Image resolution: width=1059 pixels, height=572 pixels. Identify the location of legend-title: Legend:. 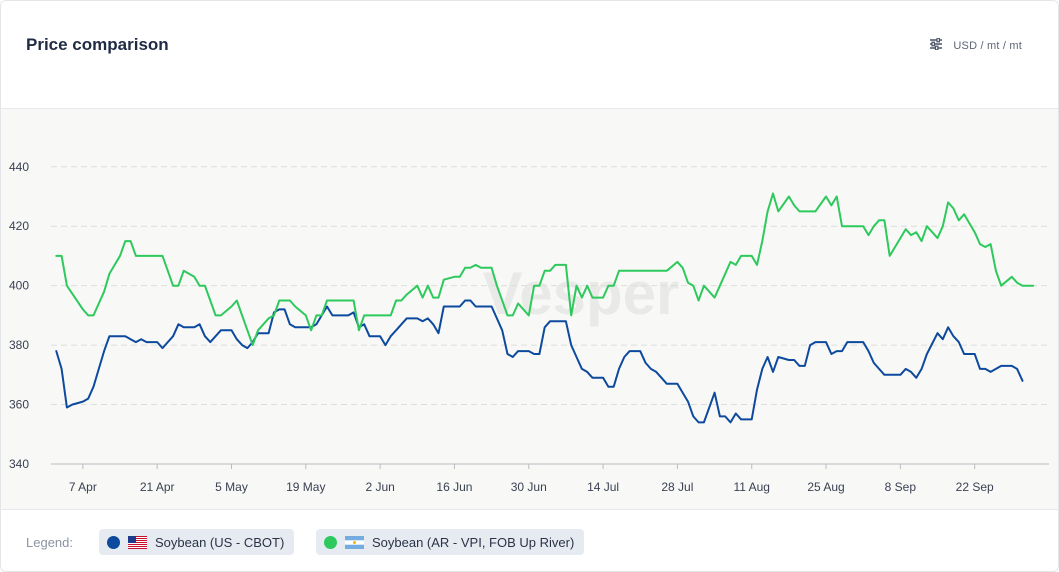
(49, 542).